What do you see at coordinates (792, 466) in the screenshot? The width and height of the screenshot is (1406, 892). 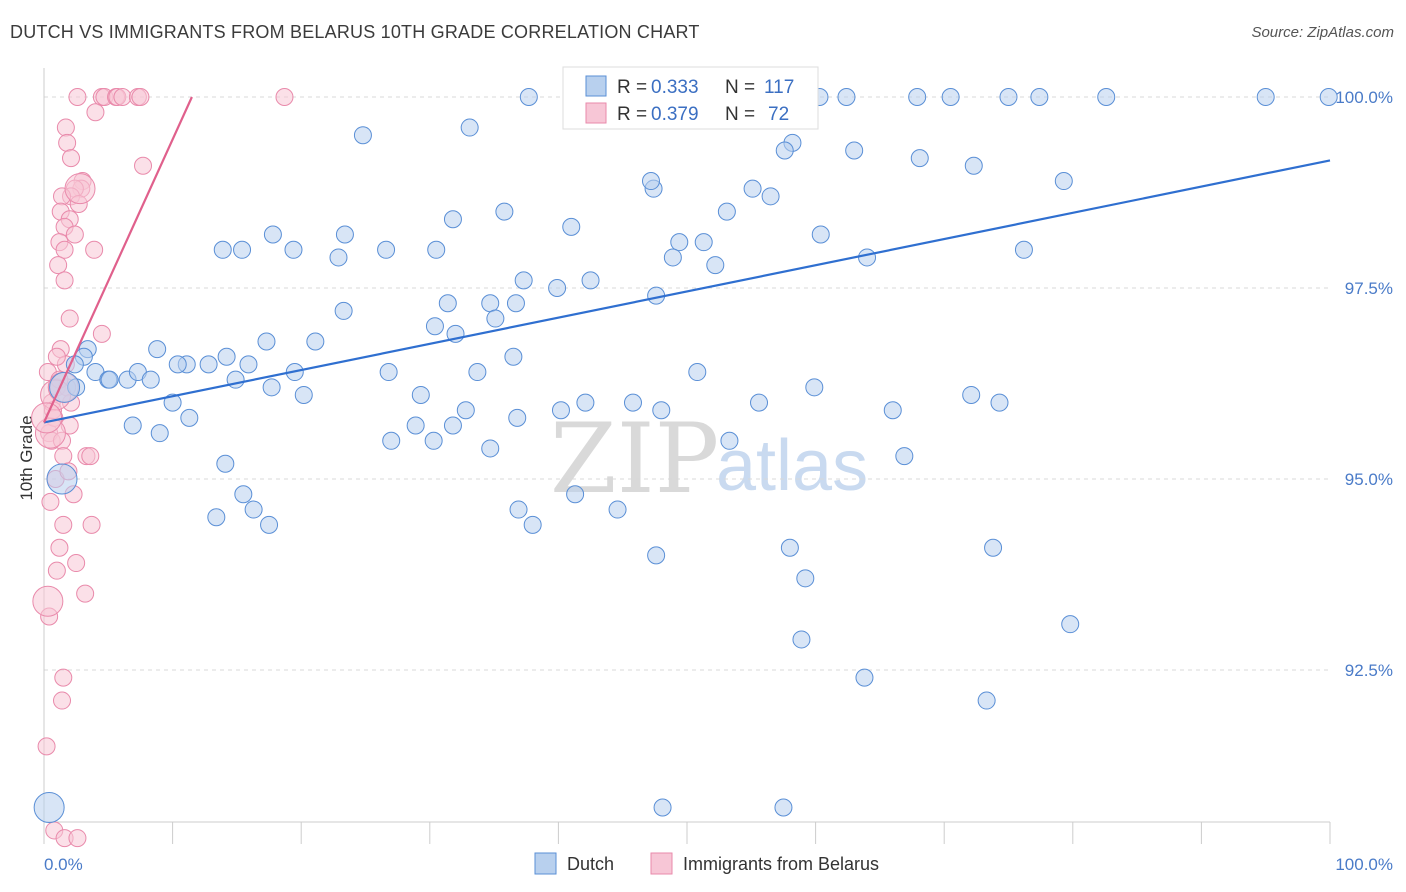 I see `watermark-atlas: atlas` at bounding box center [792, 466].